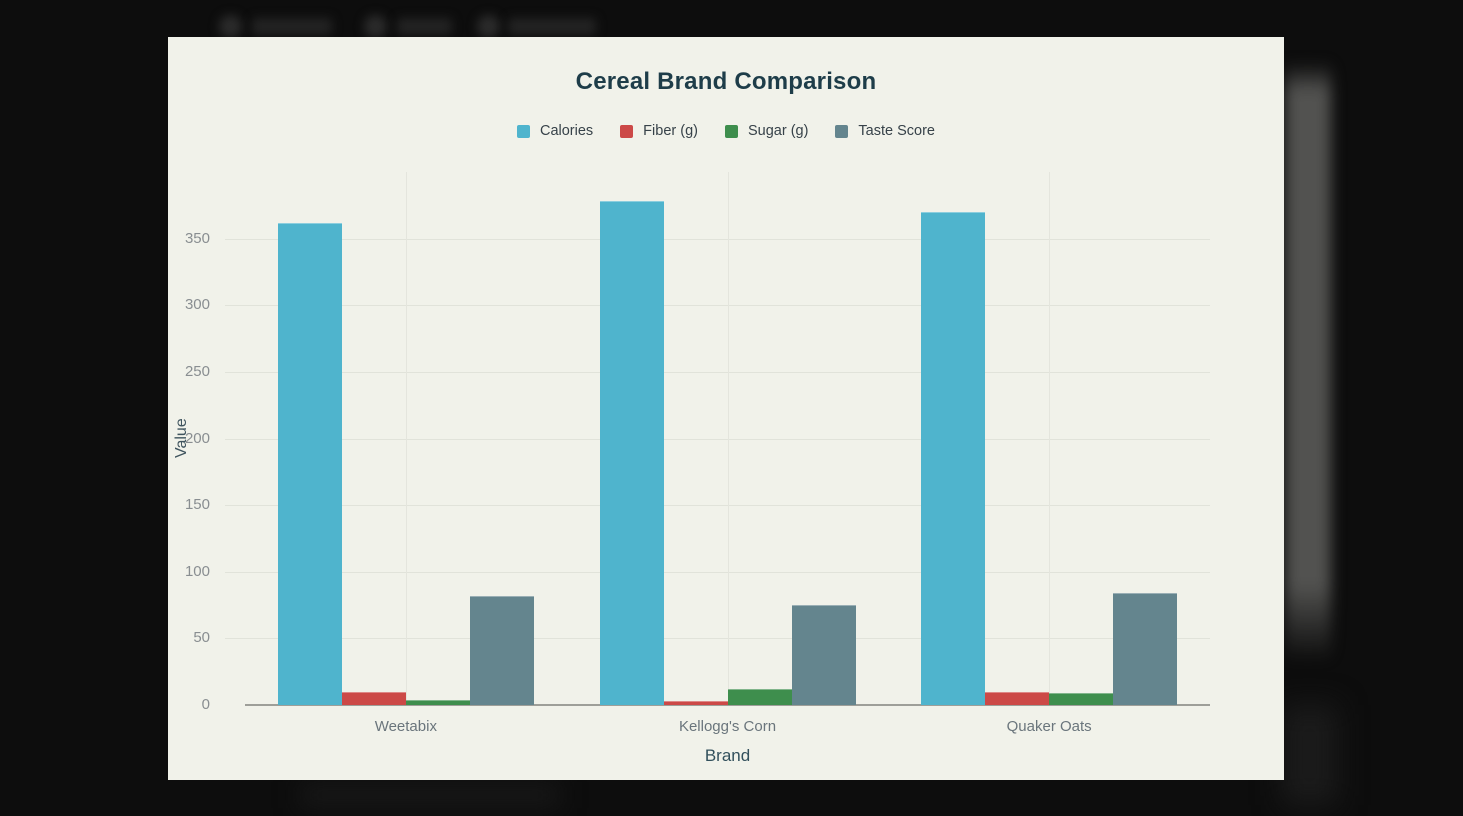 The width and height of the screenshot is (1463, 816). What do you see at coordinates (201, 638) in the screenshot?
I see `y-tick-label: 50` at bounding box center [201, 638].